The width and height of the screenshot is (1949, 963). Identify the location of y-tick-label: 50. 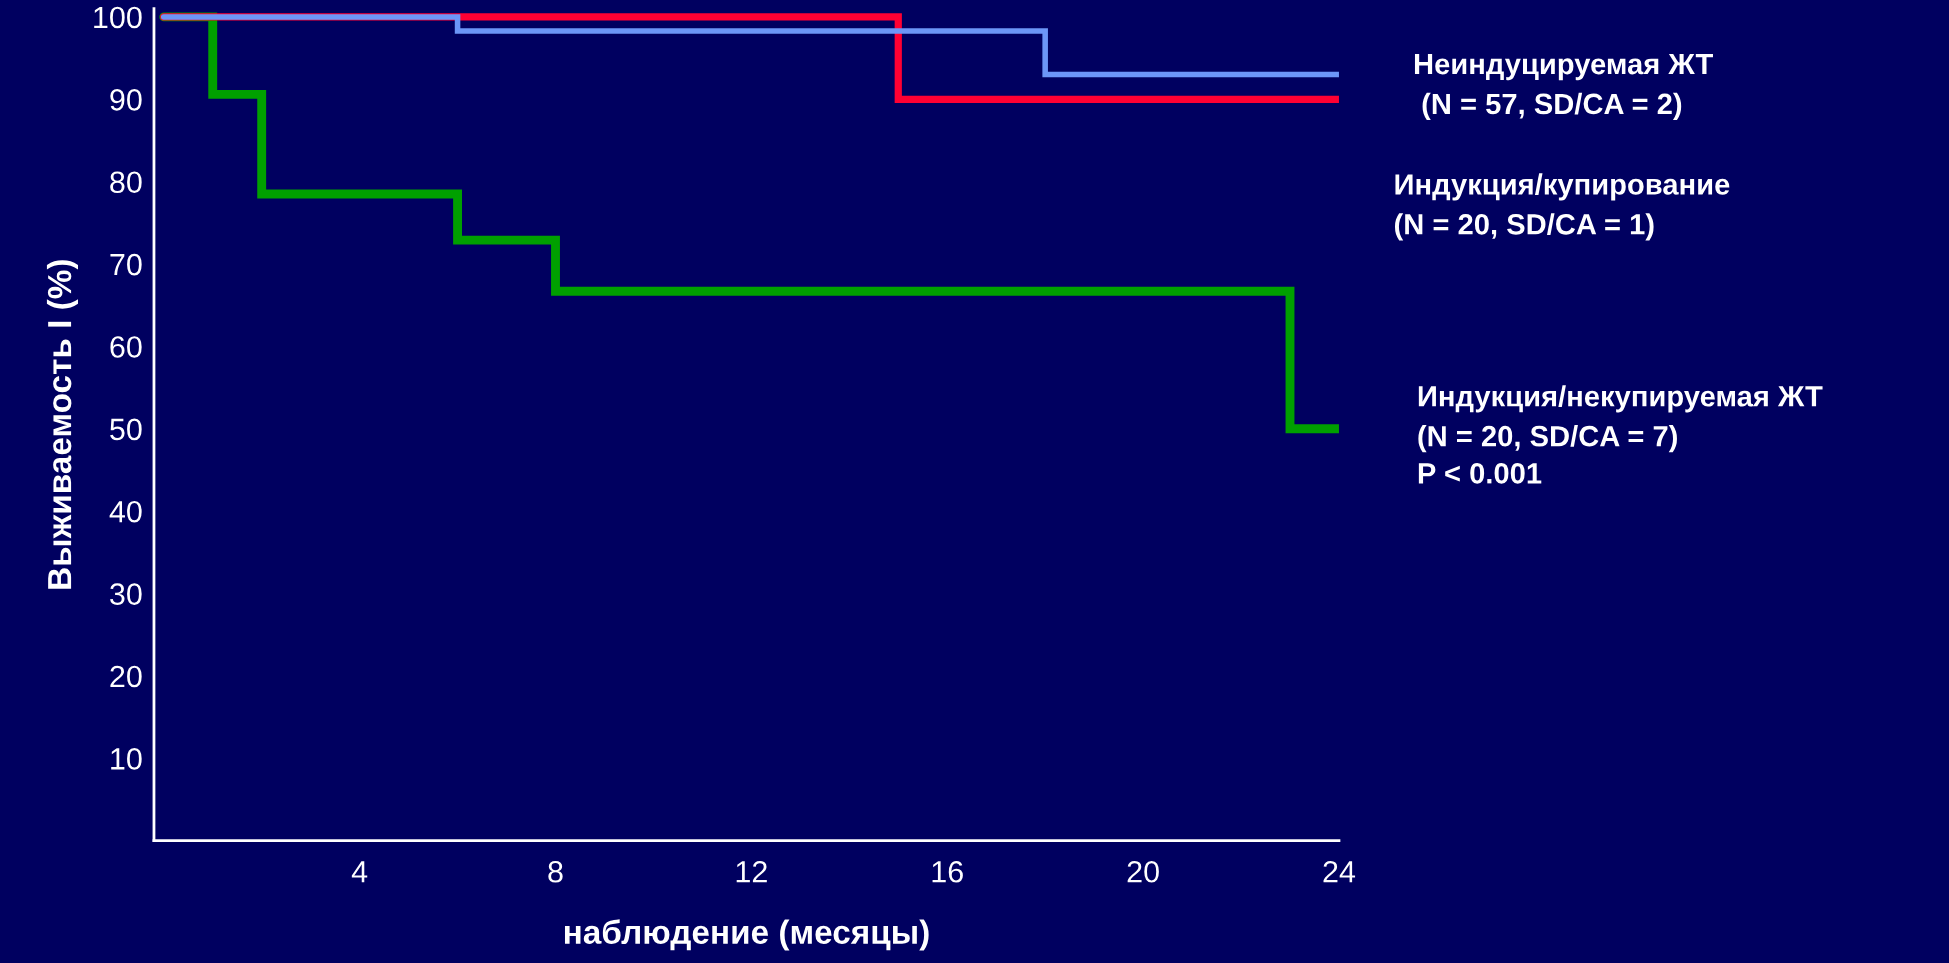
(126, 429).